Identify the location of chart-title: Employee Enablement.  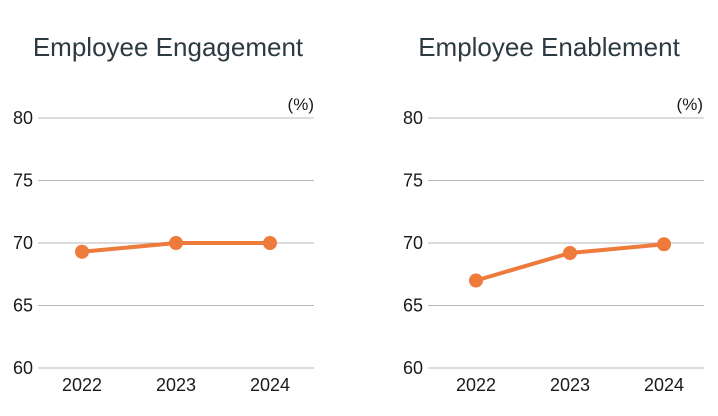
(549, 47).